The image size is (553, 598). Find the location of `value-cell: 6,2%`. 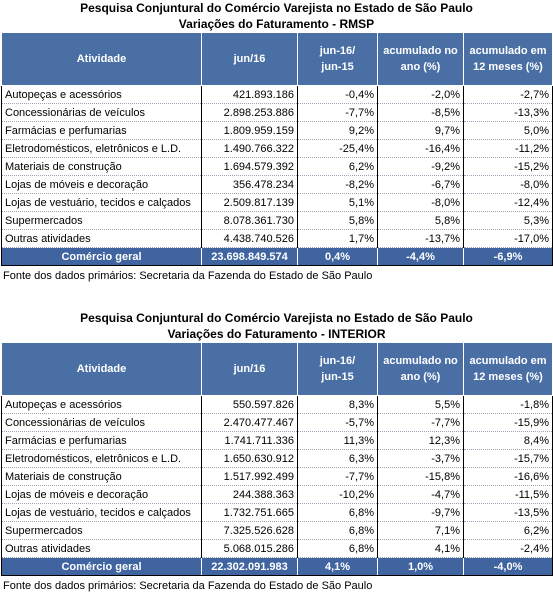

value-cell: 6,2% is located at coordinates (337, 166).